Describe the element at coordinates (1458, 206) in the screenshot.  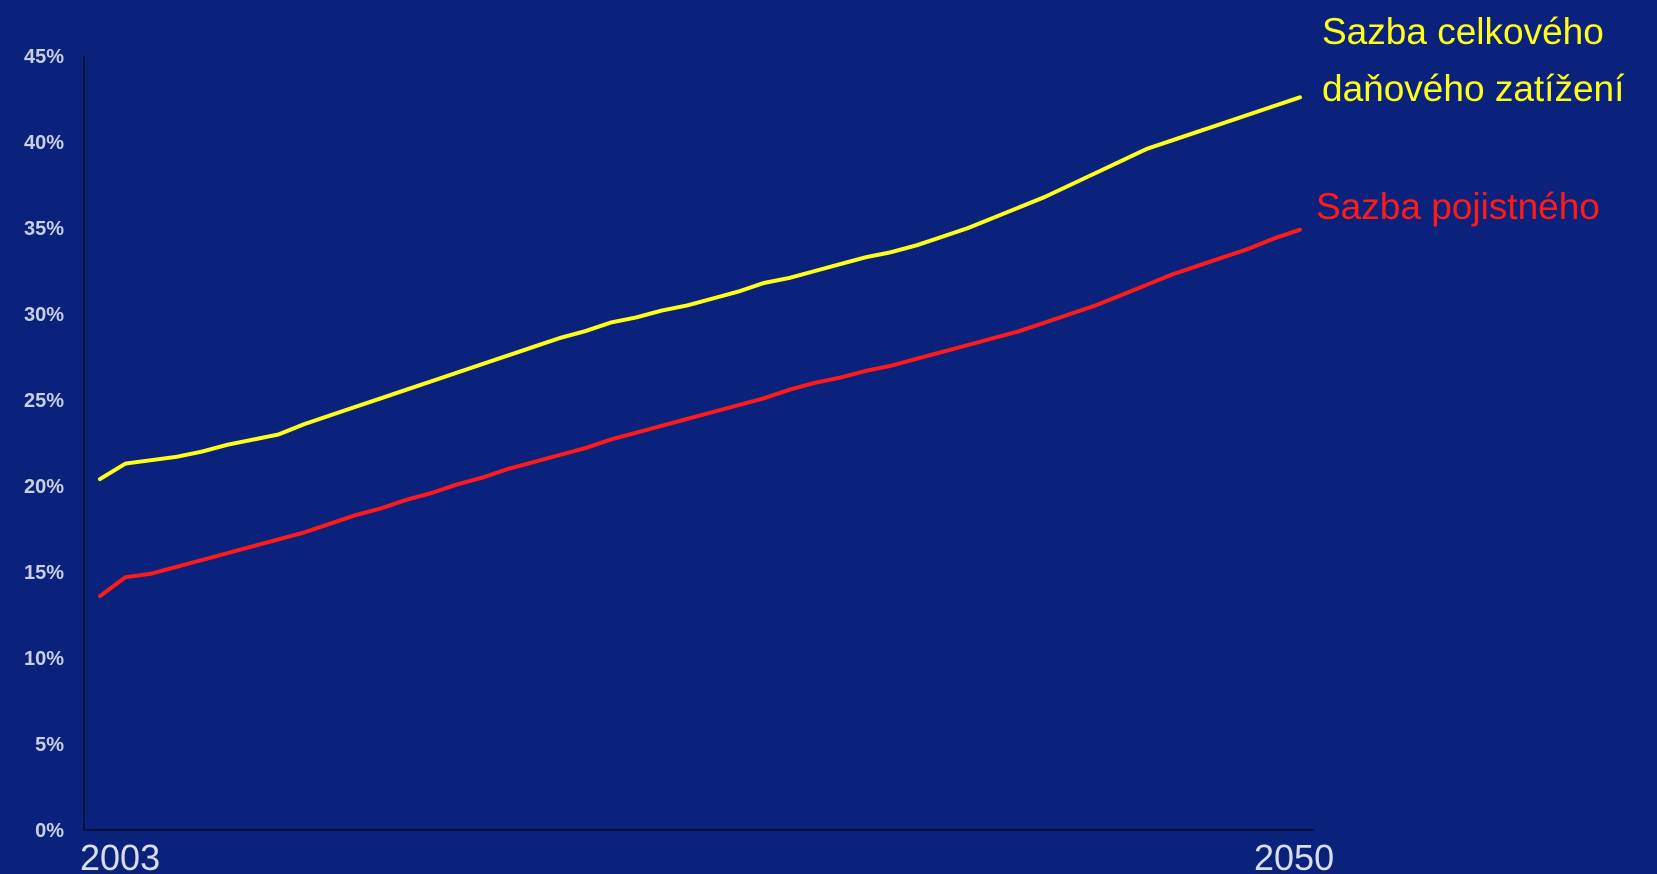
I see `series-label-insurance-rate: Sazba pojistného` at that location.